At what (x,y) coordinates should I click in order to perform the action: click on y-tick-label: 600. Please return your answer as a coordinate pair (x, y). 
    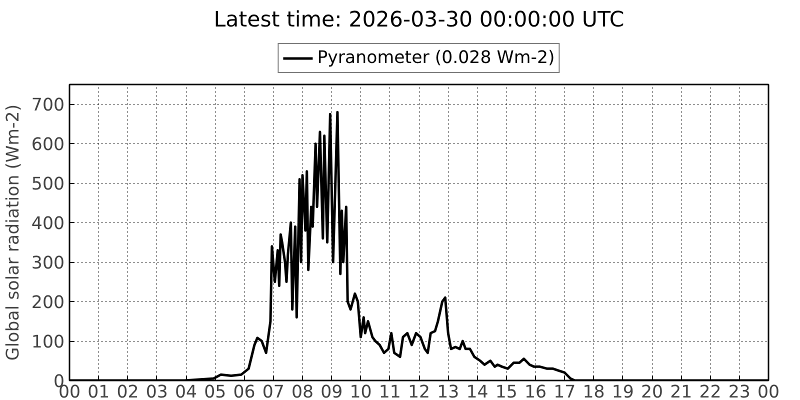
    Looking at the image, I should click on (48, 145).